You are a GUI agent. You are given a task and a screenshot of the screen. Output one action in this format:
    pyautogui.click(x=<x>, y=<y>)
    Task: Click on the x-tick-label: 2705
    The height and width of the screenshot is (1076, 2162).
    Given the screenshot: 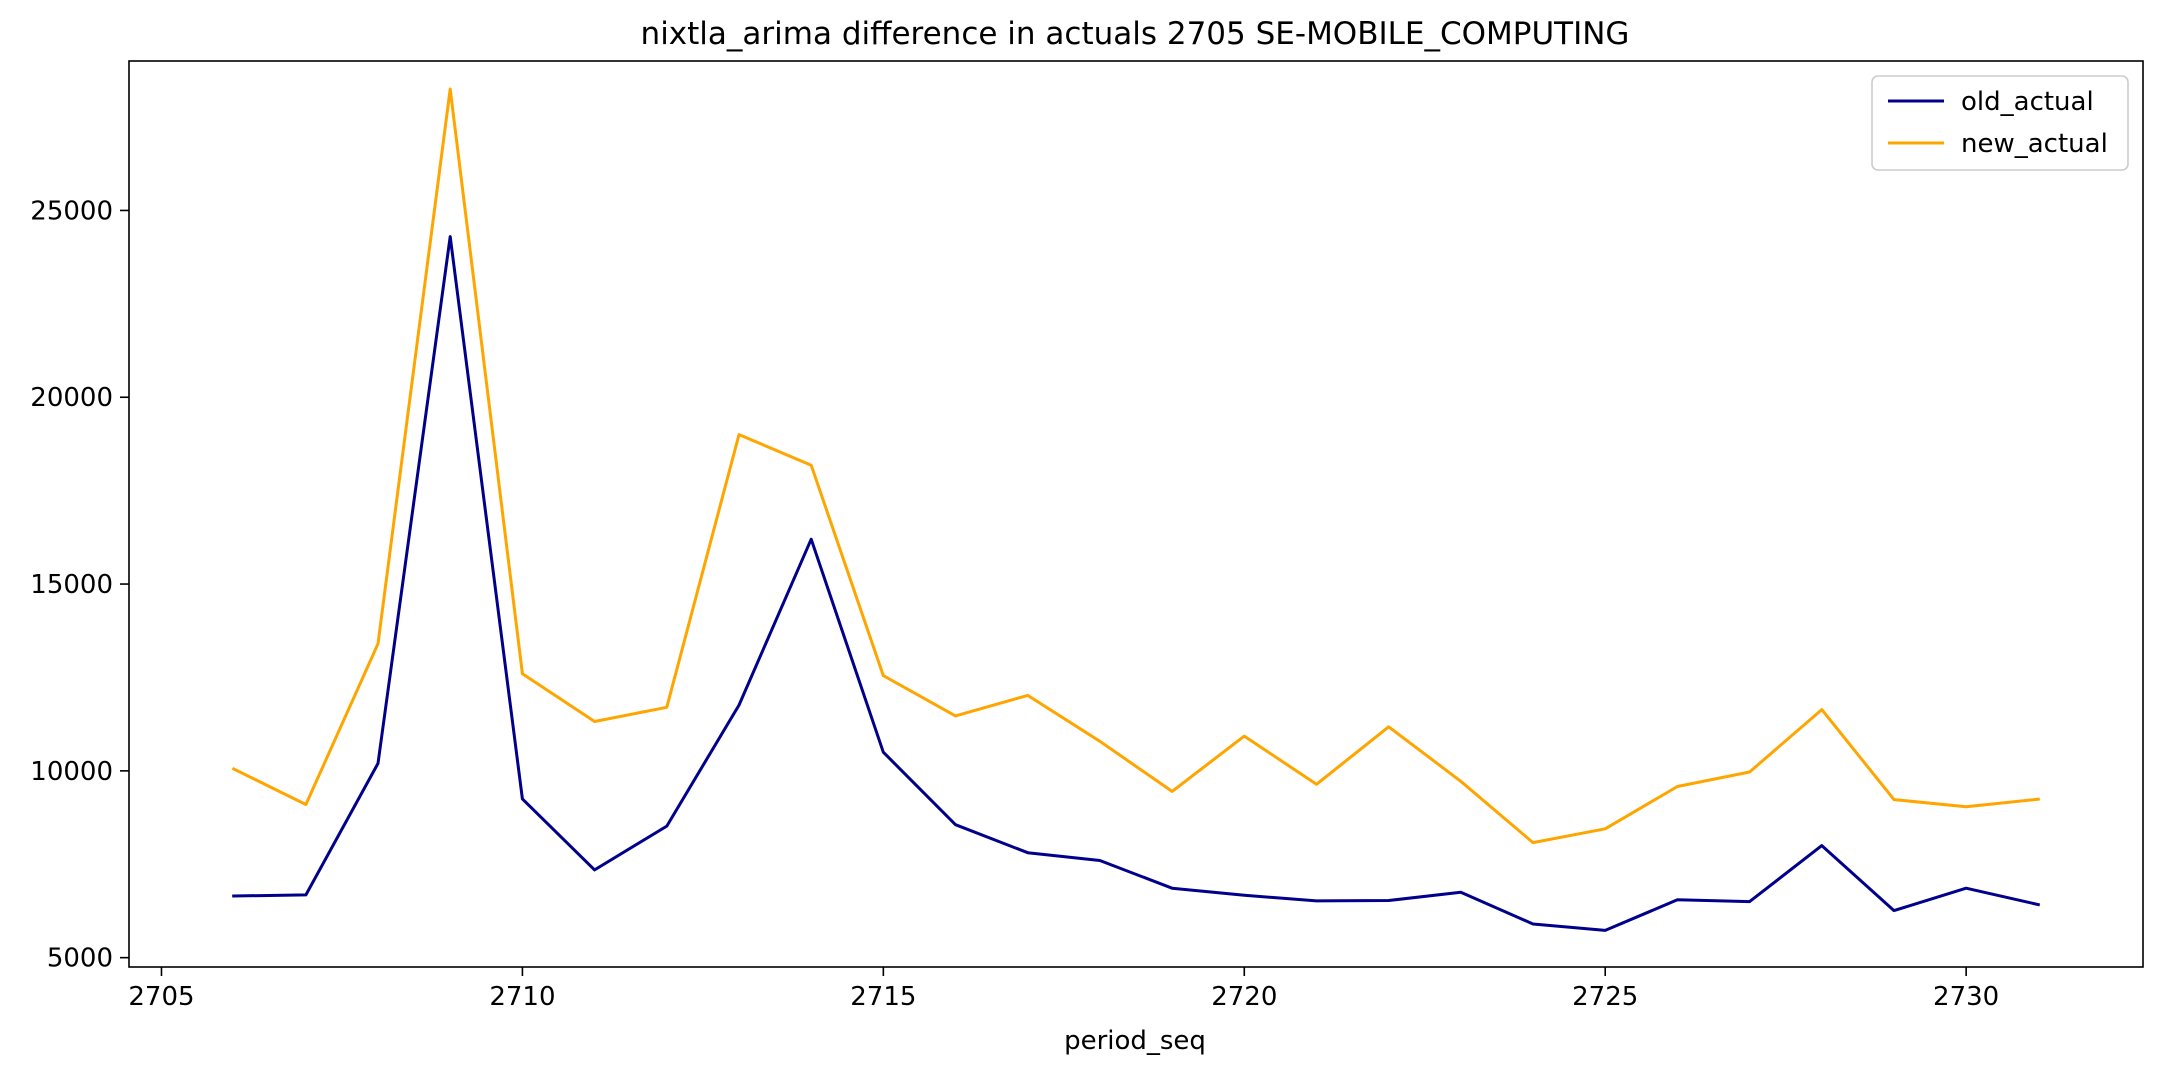 What is the action you would take?
    pyautogui.click(x=161, y=997)
    